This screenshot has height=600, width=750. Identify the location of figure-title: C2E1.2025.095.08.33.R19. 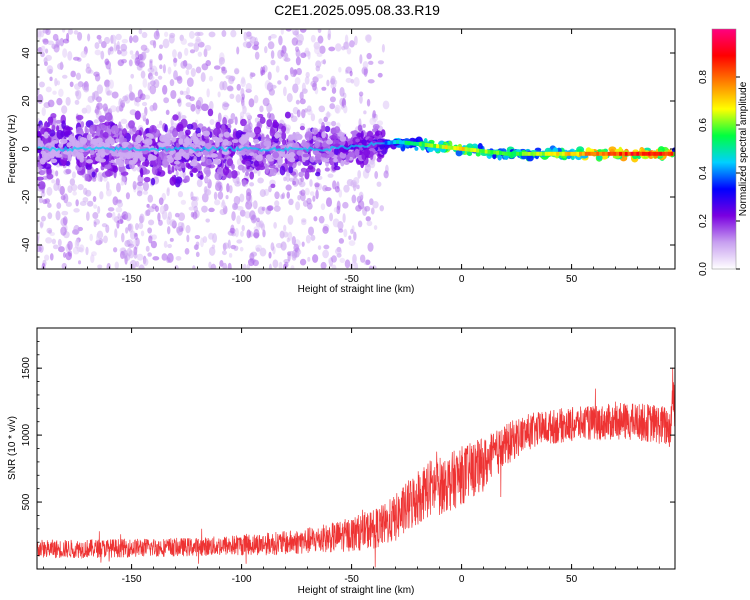
(357, 10).